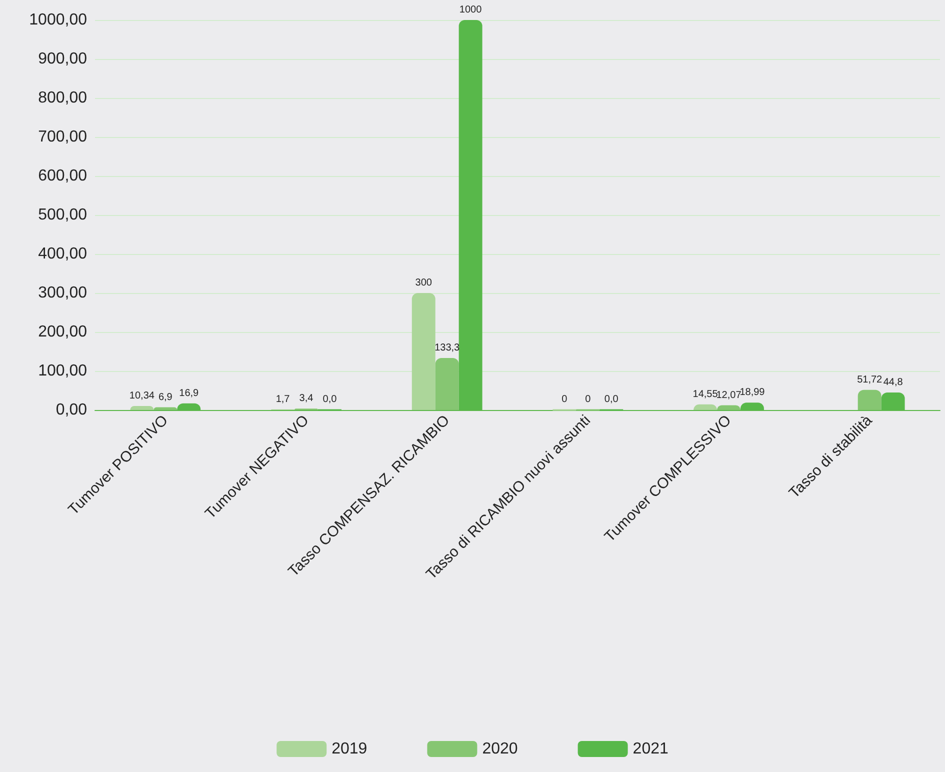 This screenshot has width=945, height=772. Describe the element at coordinates (650, 749) in the screenshot. I see `legend-label: 2021` at that location.